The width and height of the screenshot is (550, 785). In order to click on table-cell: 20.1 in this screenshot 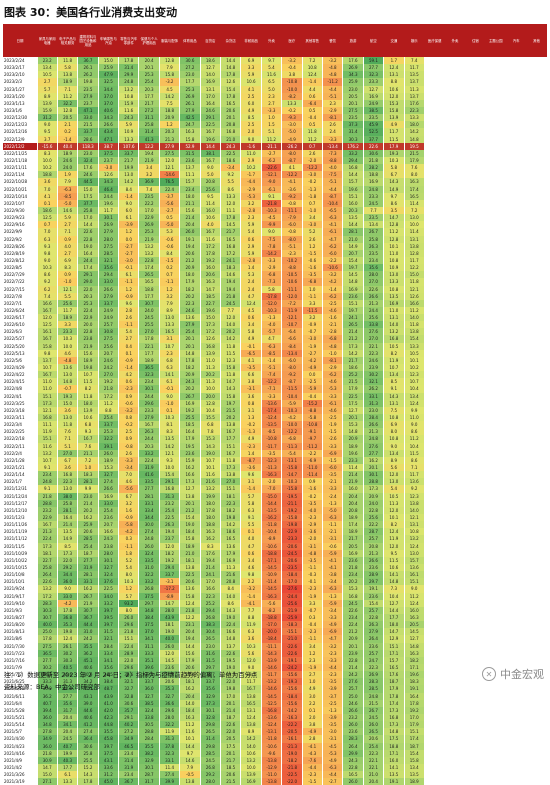, I will do `click(231, 703)`.